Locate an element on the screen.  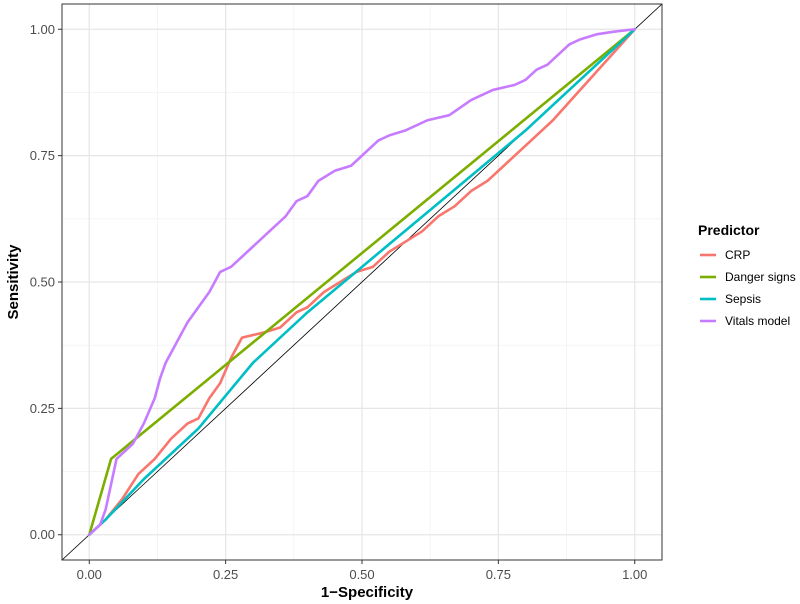
x-tick-label: 0.00 is located at coordinates (89, 574).